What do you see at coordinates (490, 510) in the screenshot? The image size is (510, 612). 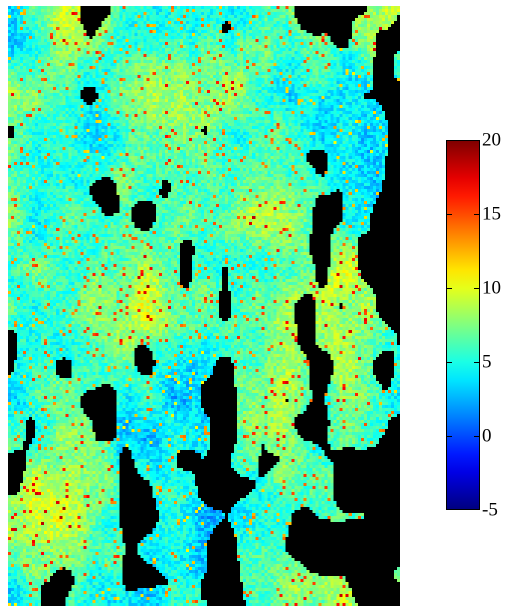 I see `colorbar-tick-label: -5` at bounding box center [490, 510].